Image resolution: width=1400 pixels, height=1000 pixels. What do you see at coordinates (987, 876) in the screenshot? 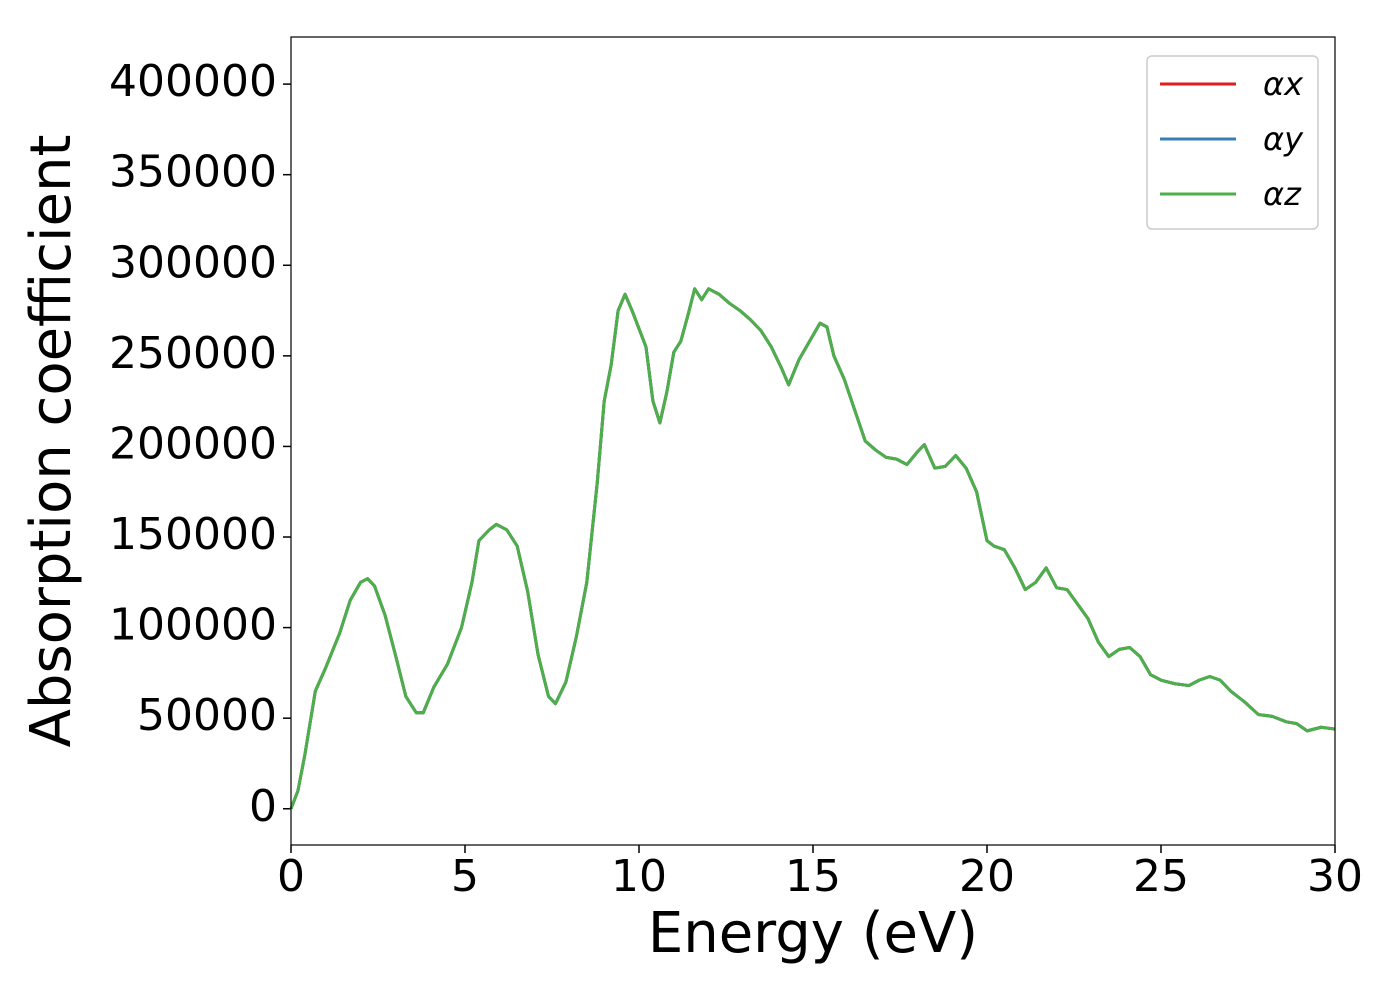
I see `x-tick-label: 20` at bounding box center [987, 876].